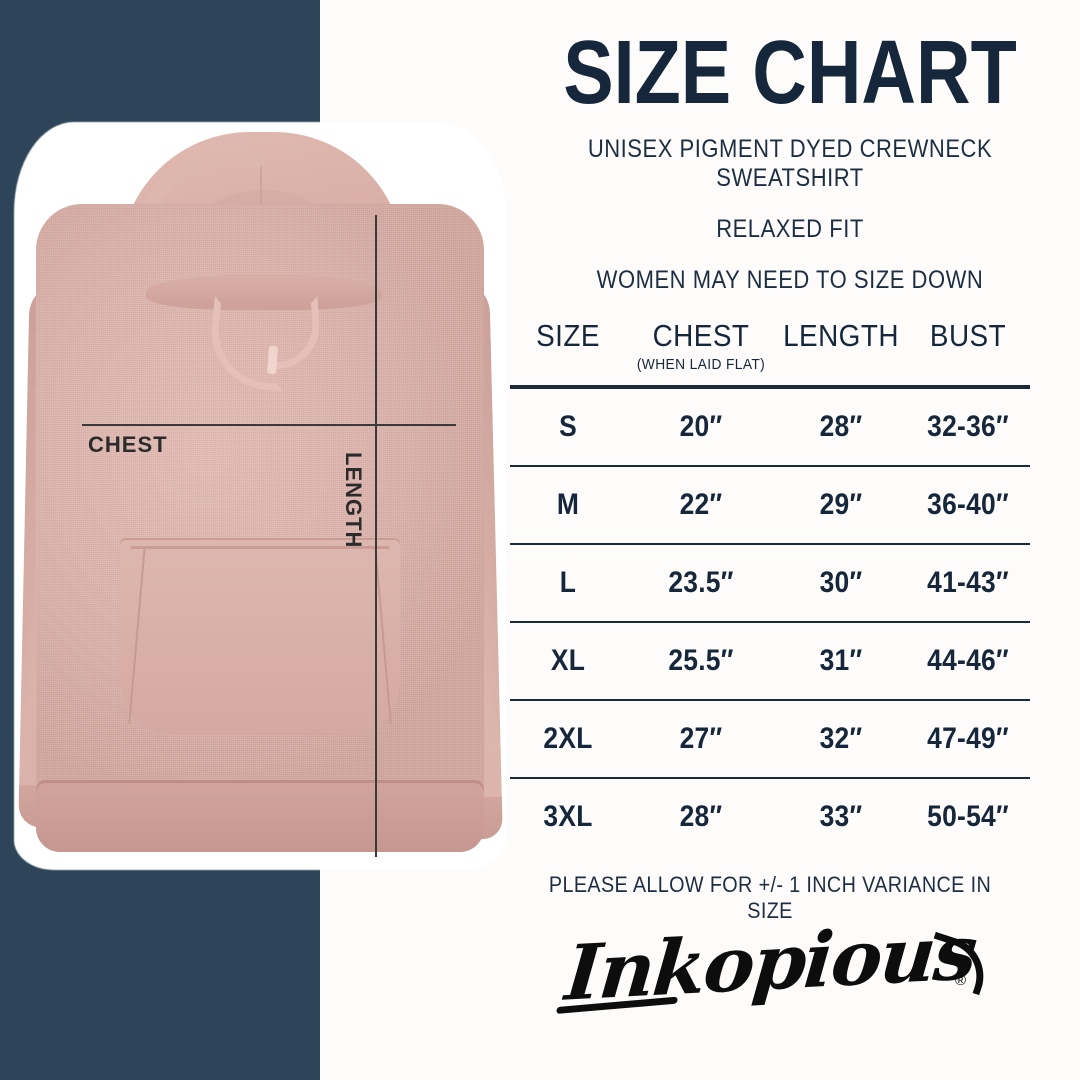 This screenshot has width=1080, height=1080. Describe the element at coordinates (264, 292) in the screenshot. I see `collar-band` at that location.